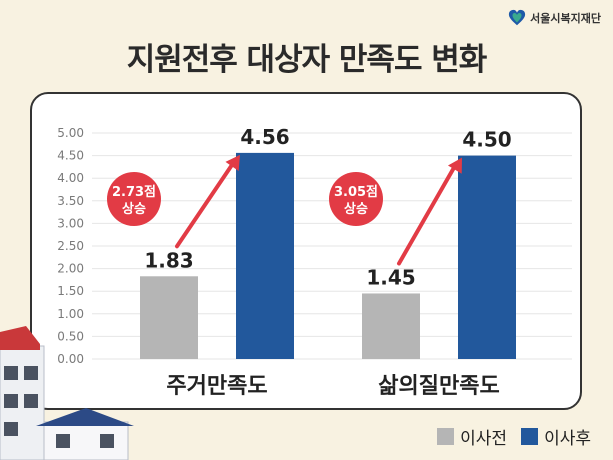  Describe the element at coordinates (67, 393) in the screenshot. I see `house-illustration` at that location.